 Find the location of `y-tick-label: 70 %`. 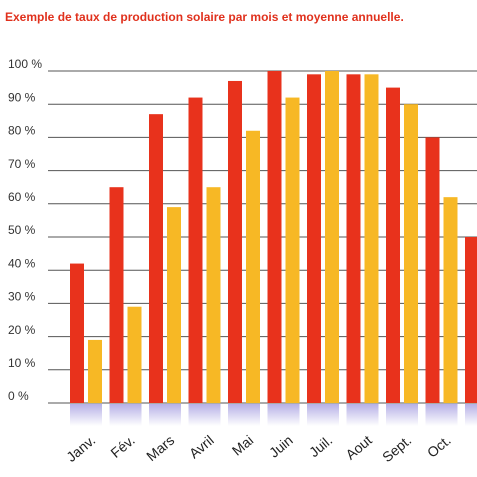

y-tick-label: 70 % is located at coordinates (22, 164).